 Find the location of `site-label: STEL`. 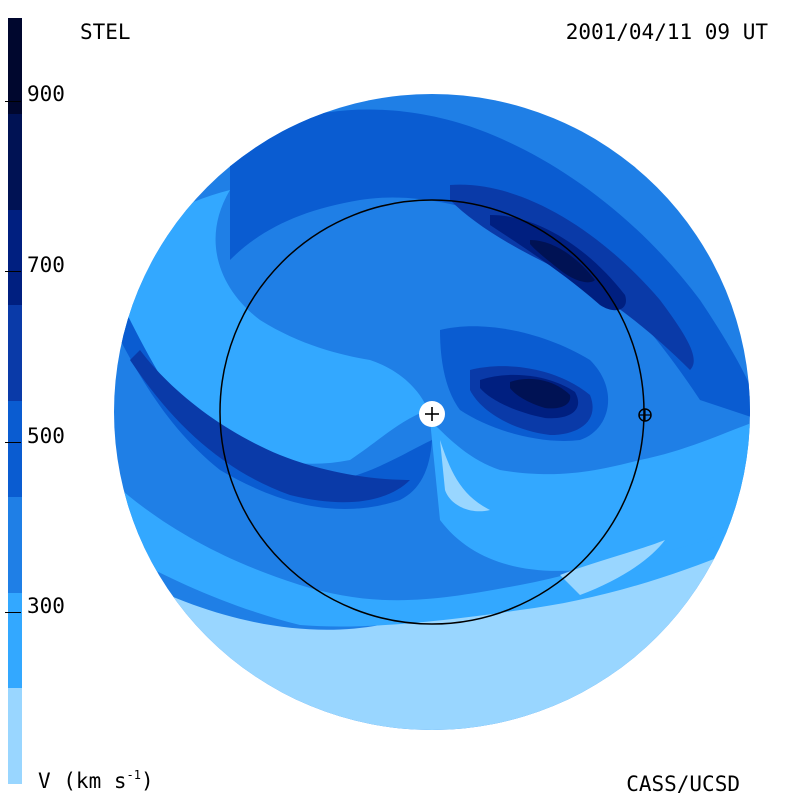

site-label: STEL is located at coordinates (105, 32).